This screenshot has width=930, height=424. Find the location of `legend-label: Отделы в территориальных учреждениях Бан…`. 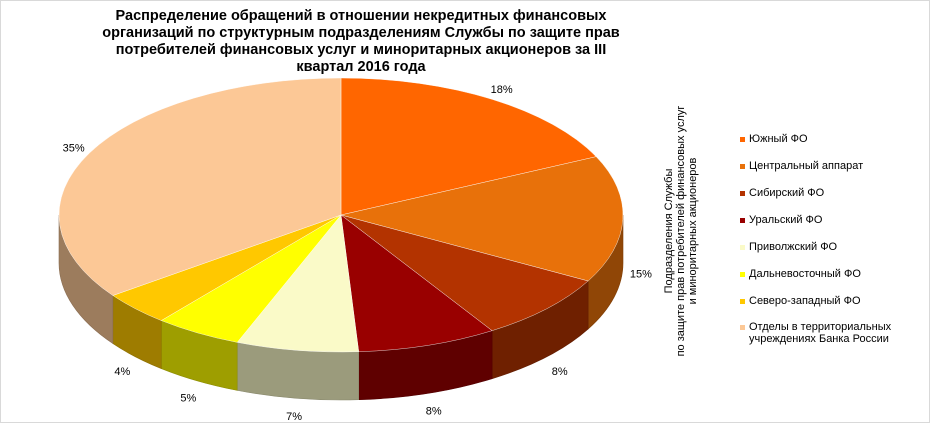

legend-label: Отделы в территориальных учреждениях Бан… is located at coordinates (820, 333).